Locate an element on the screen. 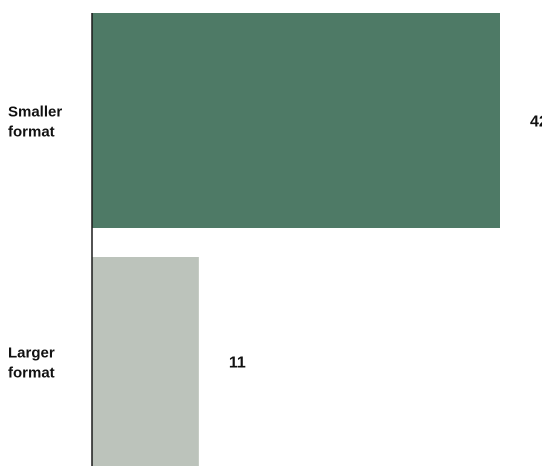  category-label-smaller-format: Smaller format is located at coordinates (35, 122).